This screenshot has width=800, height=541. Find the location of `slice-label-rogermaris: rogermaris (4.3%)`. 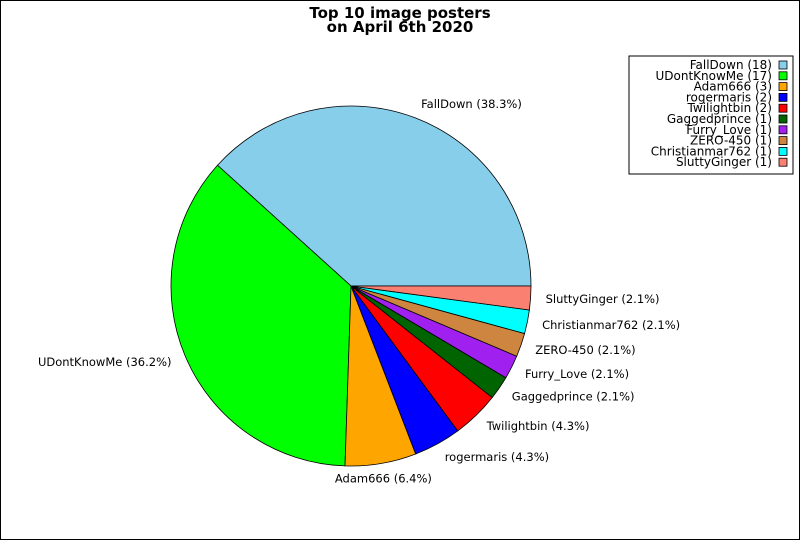

slice-label-rogermaris: rogermaris (4.3%) is located at coordinates (497, 457).